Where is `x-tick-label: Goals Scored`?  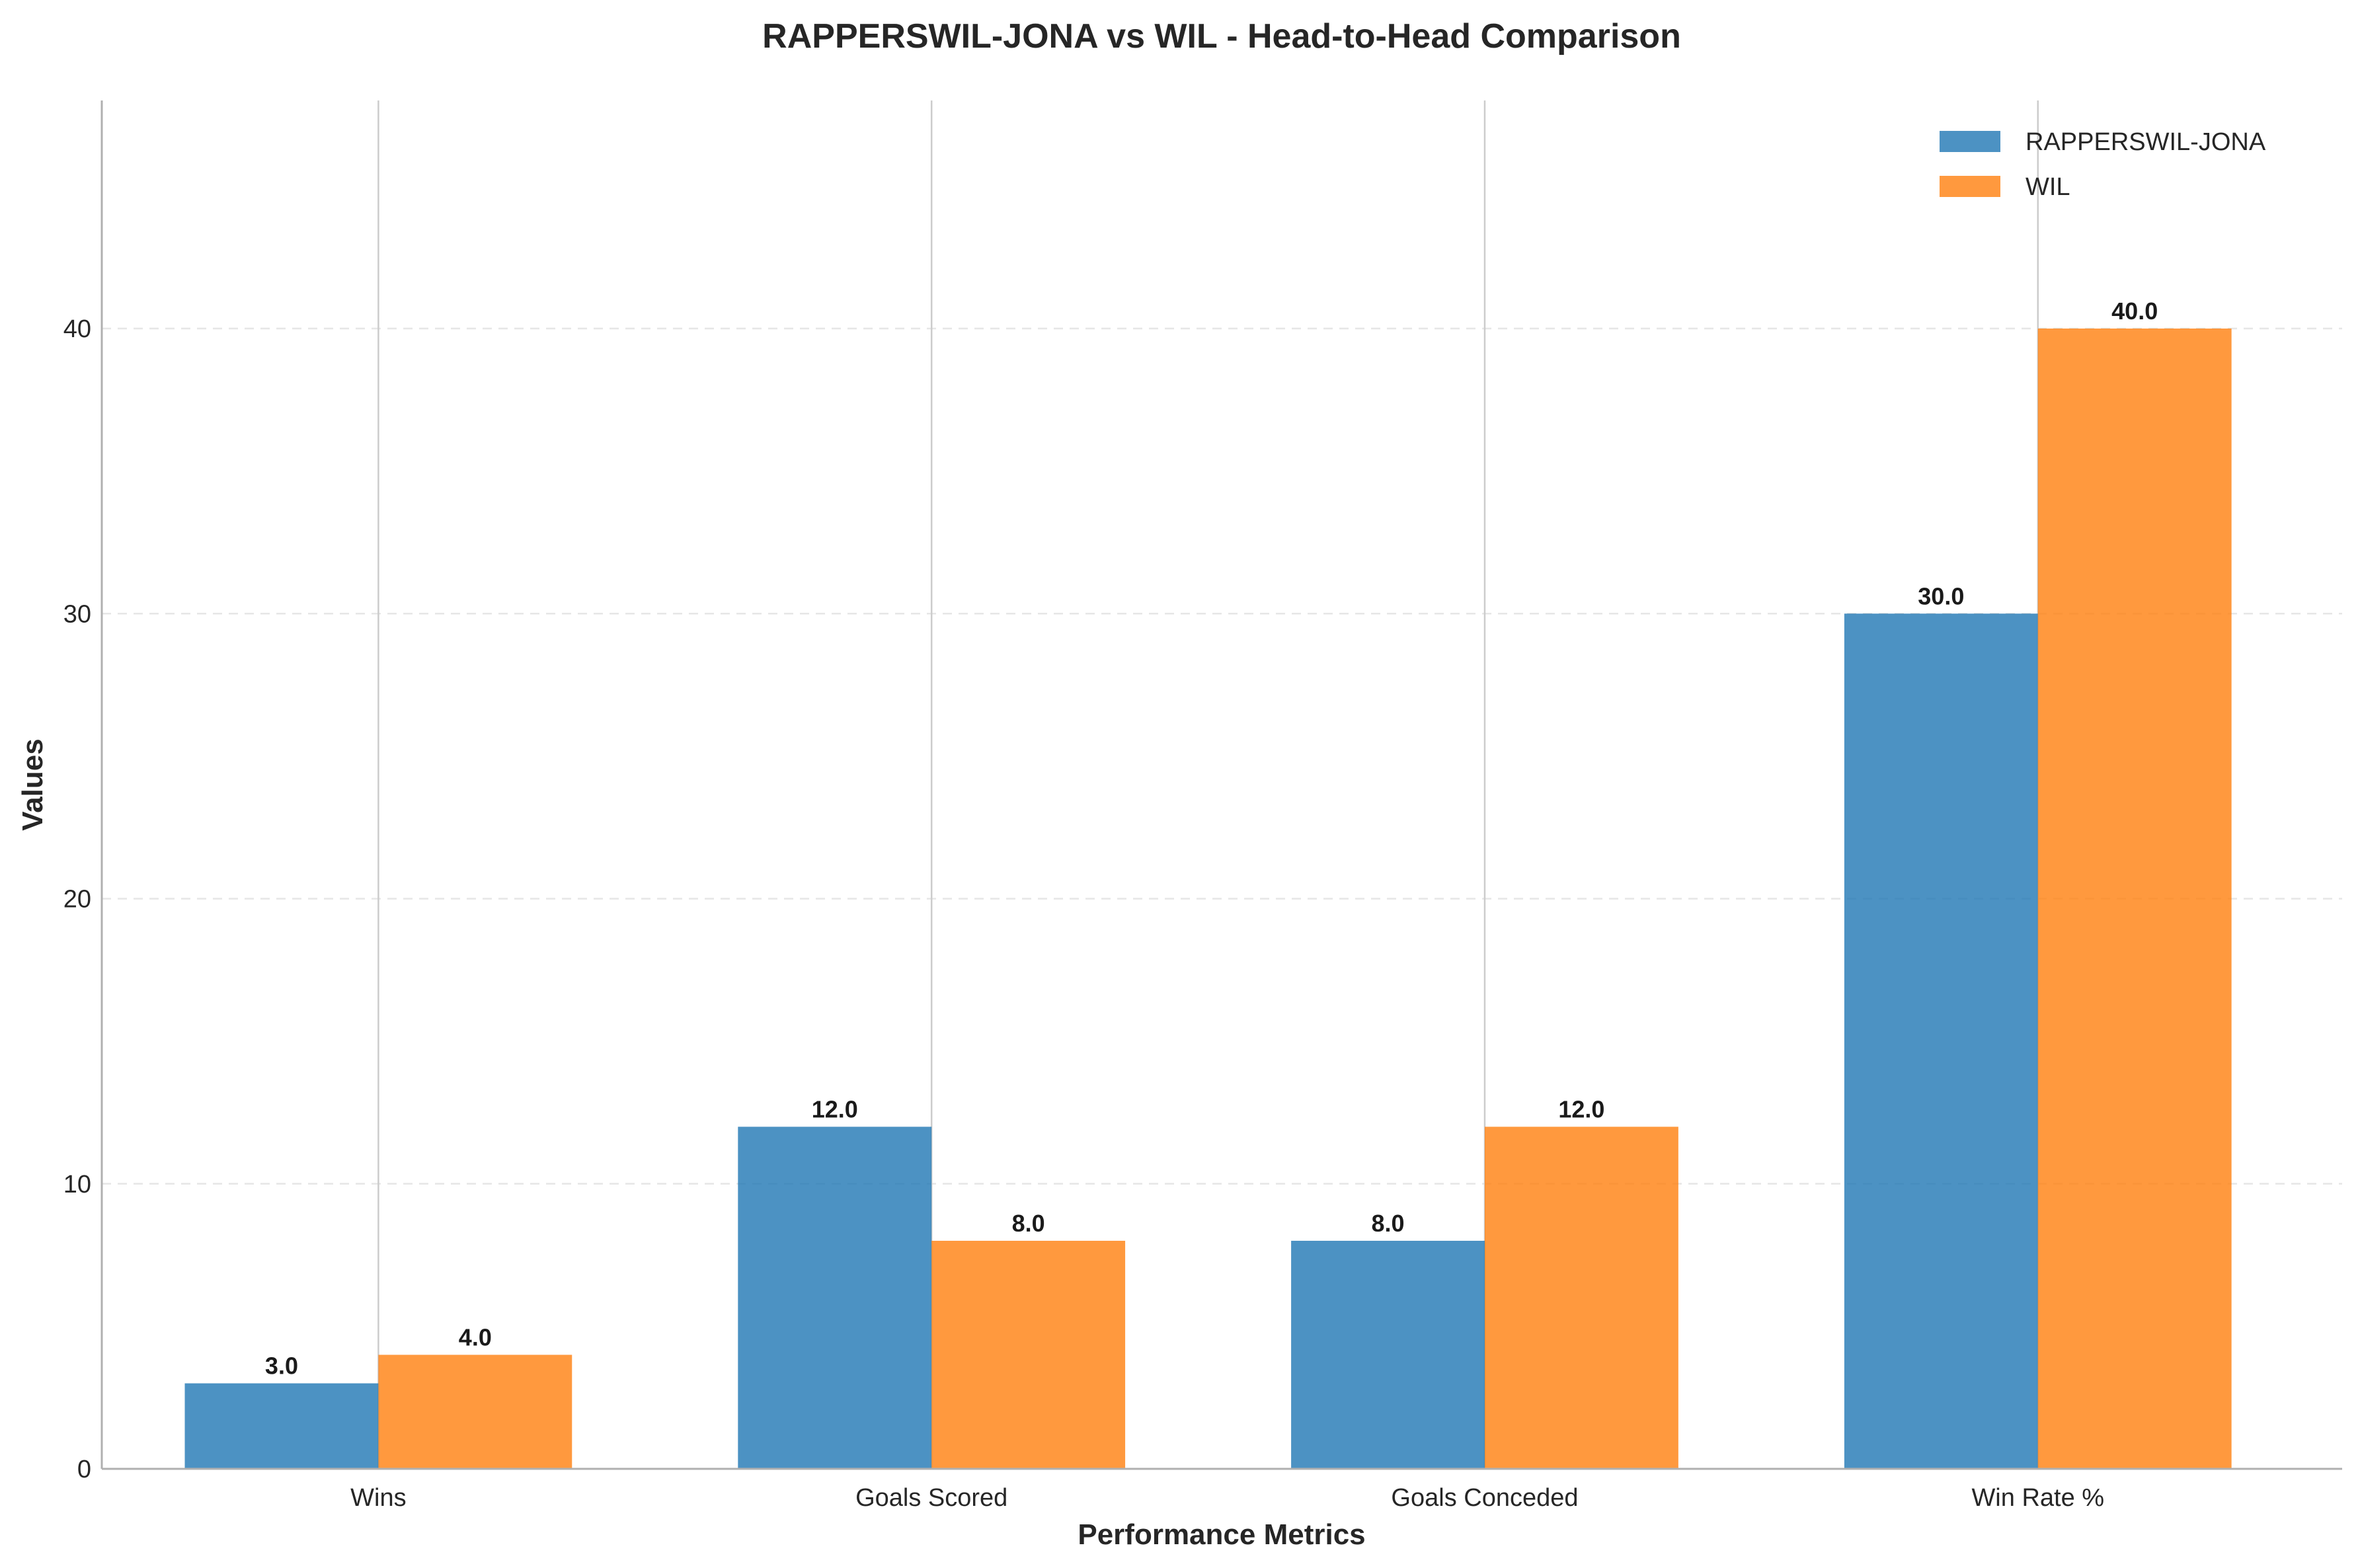
x-tick-label: Goals Scored is located at coordinates (931, 1498).